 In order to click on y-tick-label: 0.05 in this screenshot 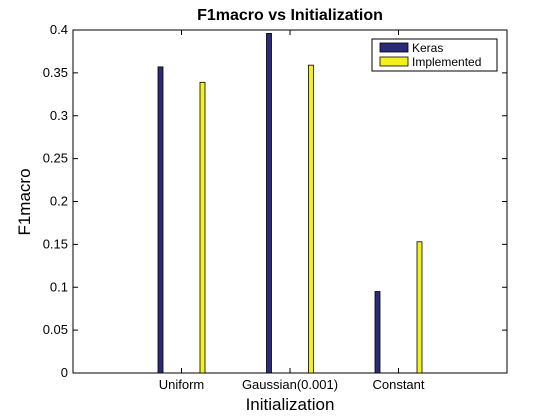, I will do `click(55, 329)`.